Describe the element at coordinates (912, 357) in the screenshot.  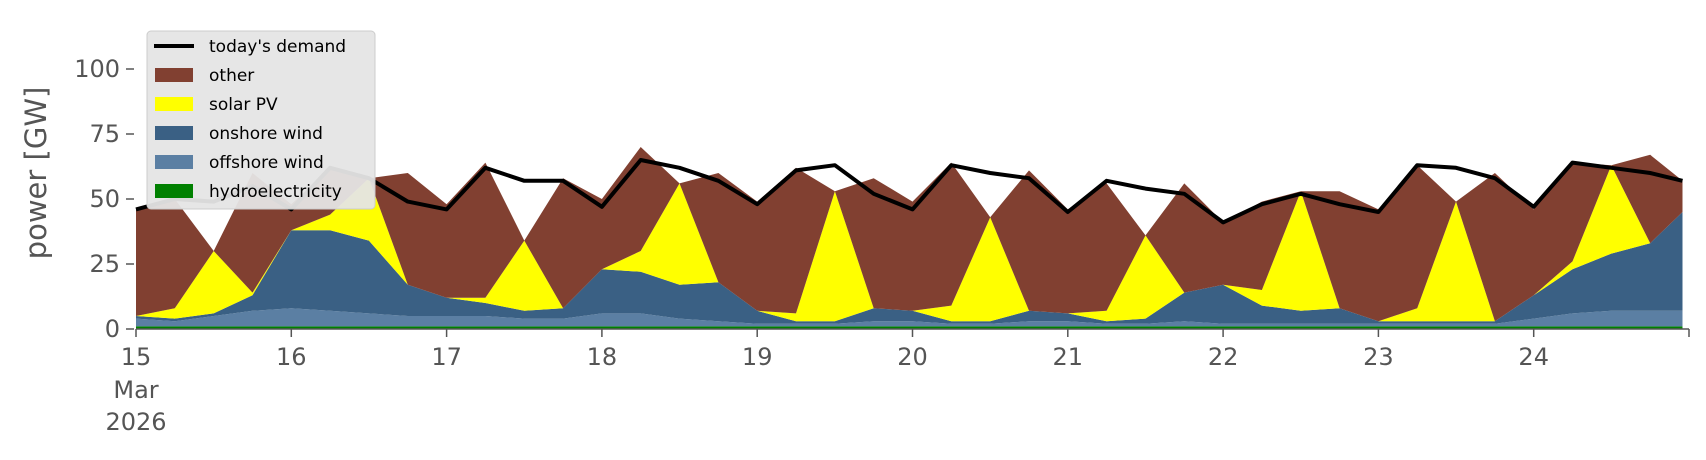
I see `x-tick-label: 20` at that location.